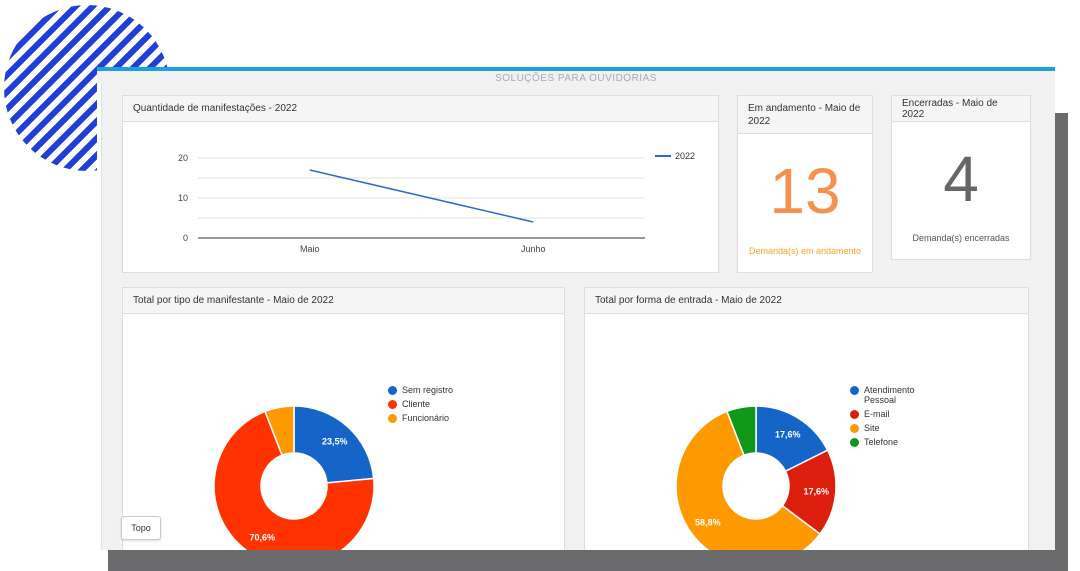 The width and height of the screenshot is (1080, 571). I want to click on legend-label: Funcionário, so click(426, 418).